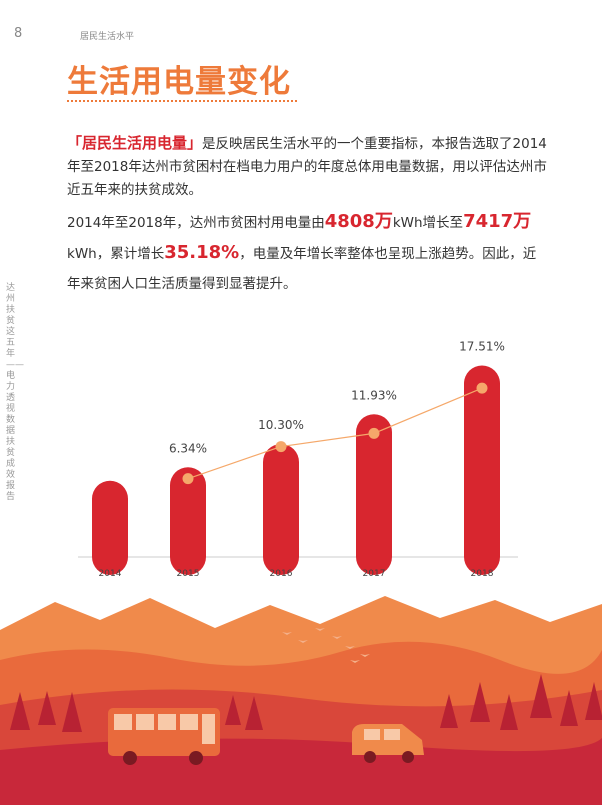  I want to click on bus-icon, so click(164, 736).